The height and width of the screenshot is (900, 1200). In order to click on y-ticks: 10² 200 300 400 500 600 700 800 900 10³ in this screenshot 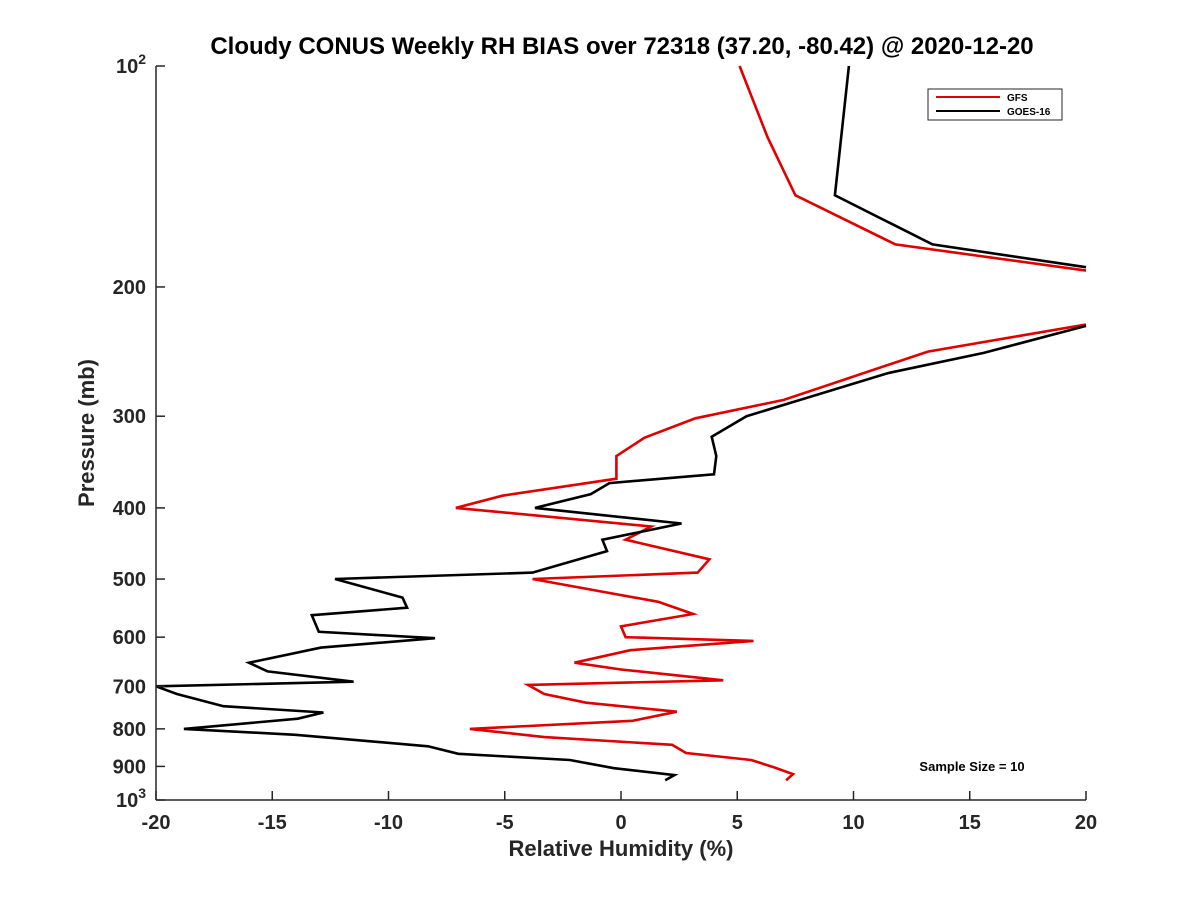, I will do `click(139, 431)`.